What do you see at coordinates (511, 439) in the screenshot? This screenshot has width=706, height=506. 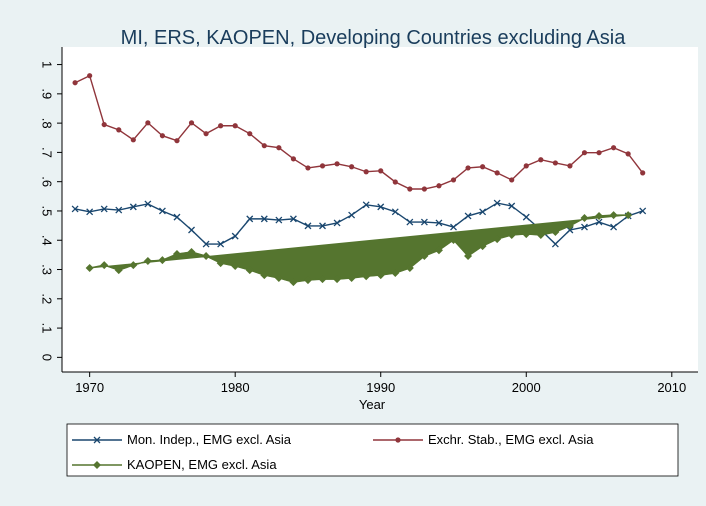 I see `legend-label: Exchr. Stab., EMG excl. Asia` at bounding box center [511, 439].